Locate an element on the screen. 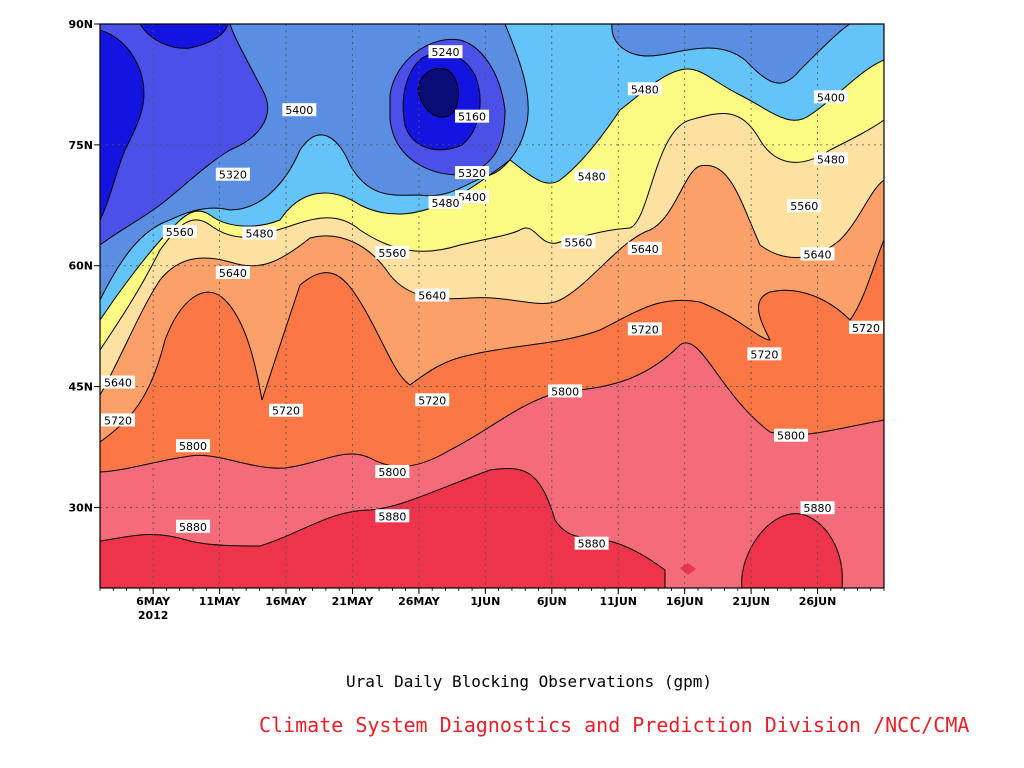  contour-region-5400-ne is located at coordinates (730, 54).